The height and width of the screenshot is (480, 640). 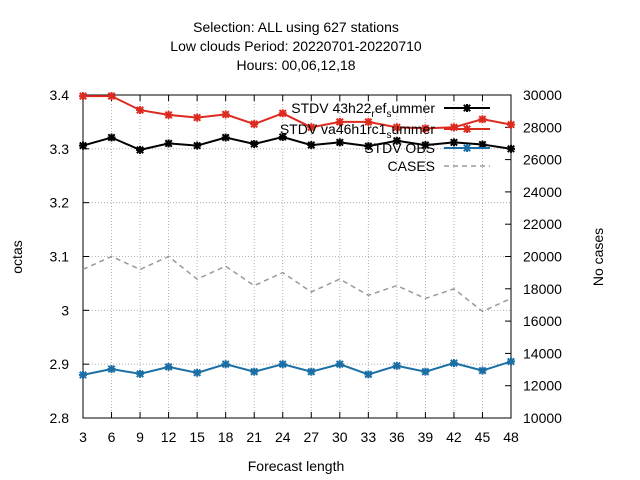 I want to click on x-tick-label: 24, so click(x=283, y=437).